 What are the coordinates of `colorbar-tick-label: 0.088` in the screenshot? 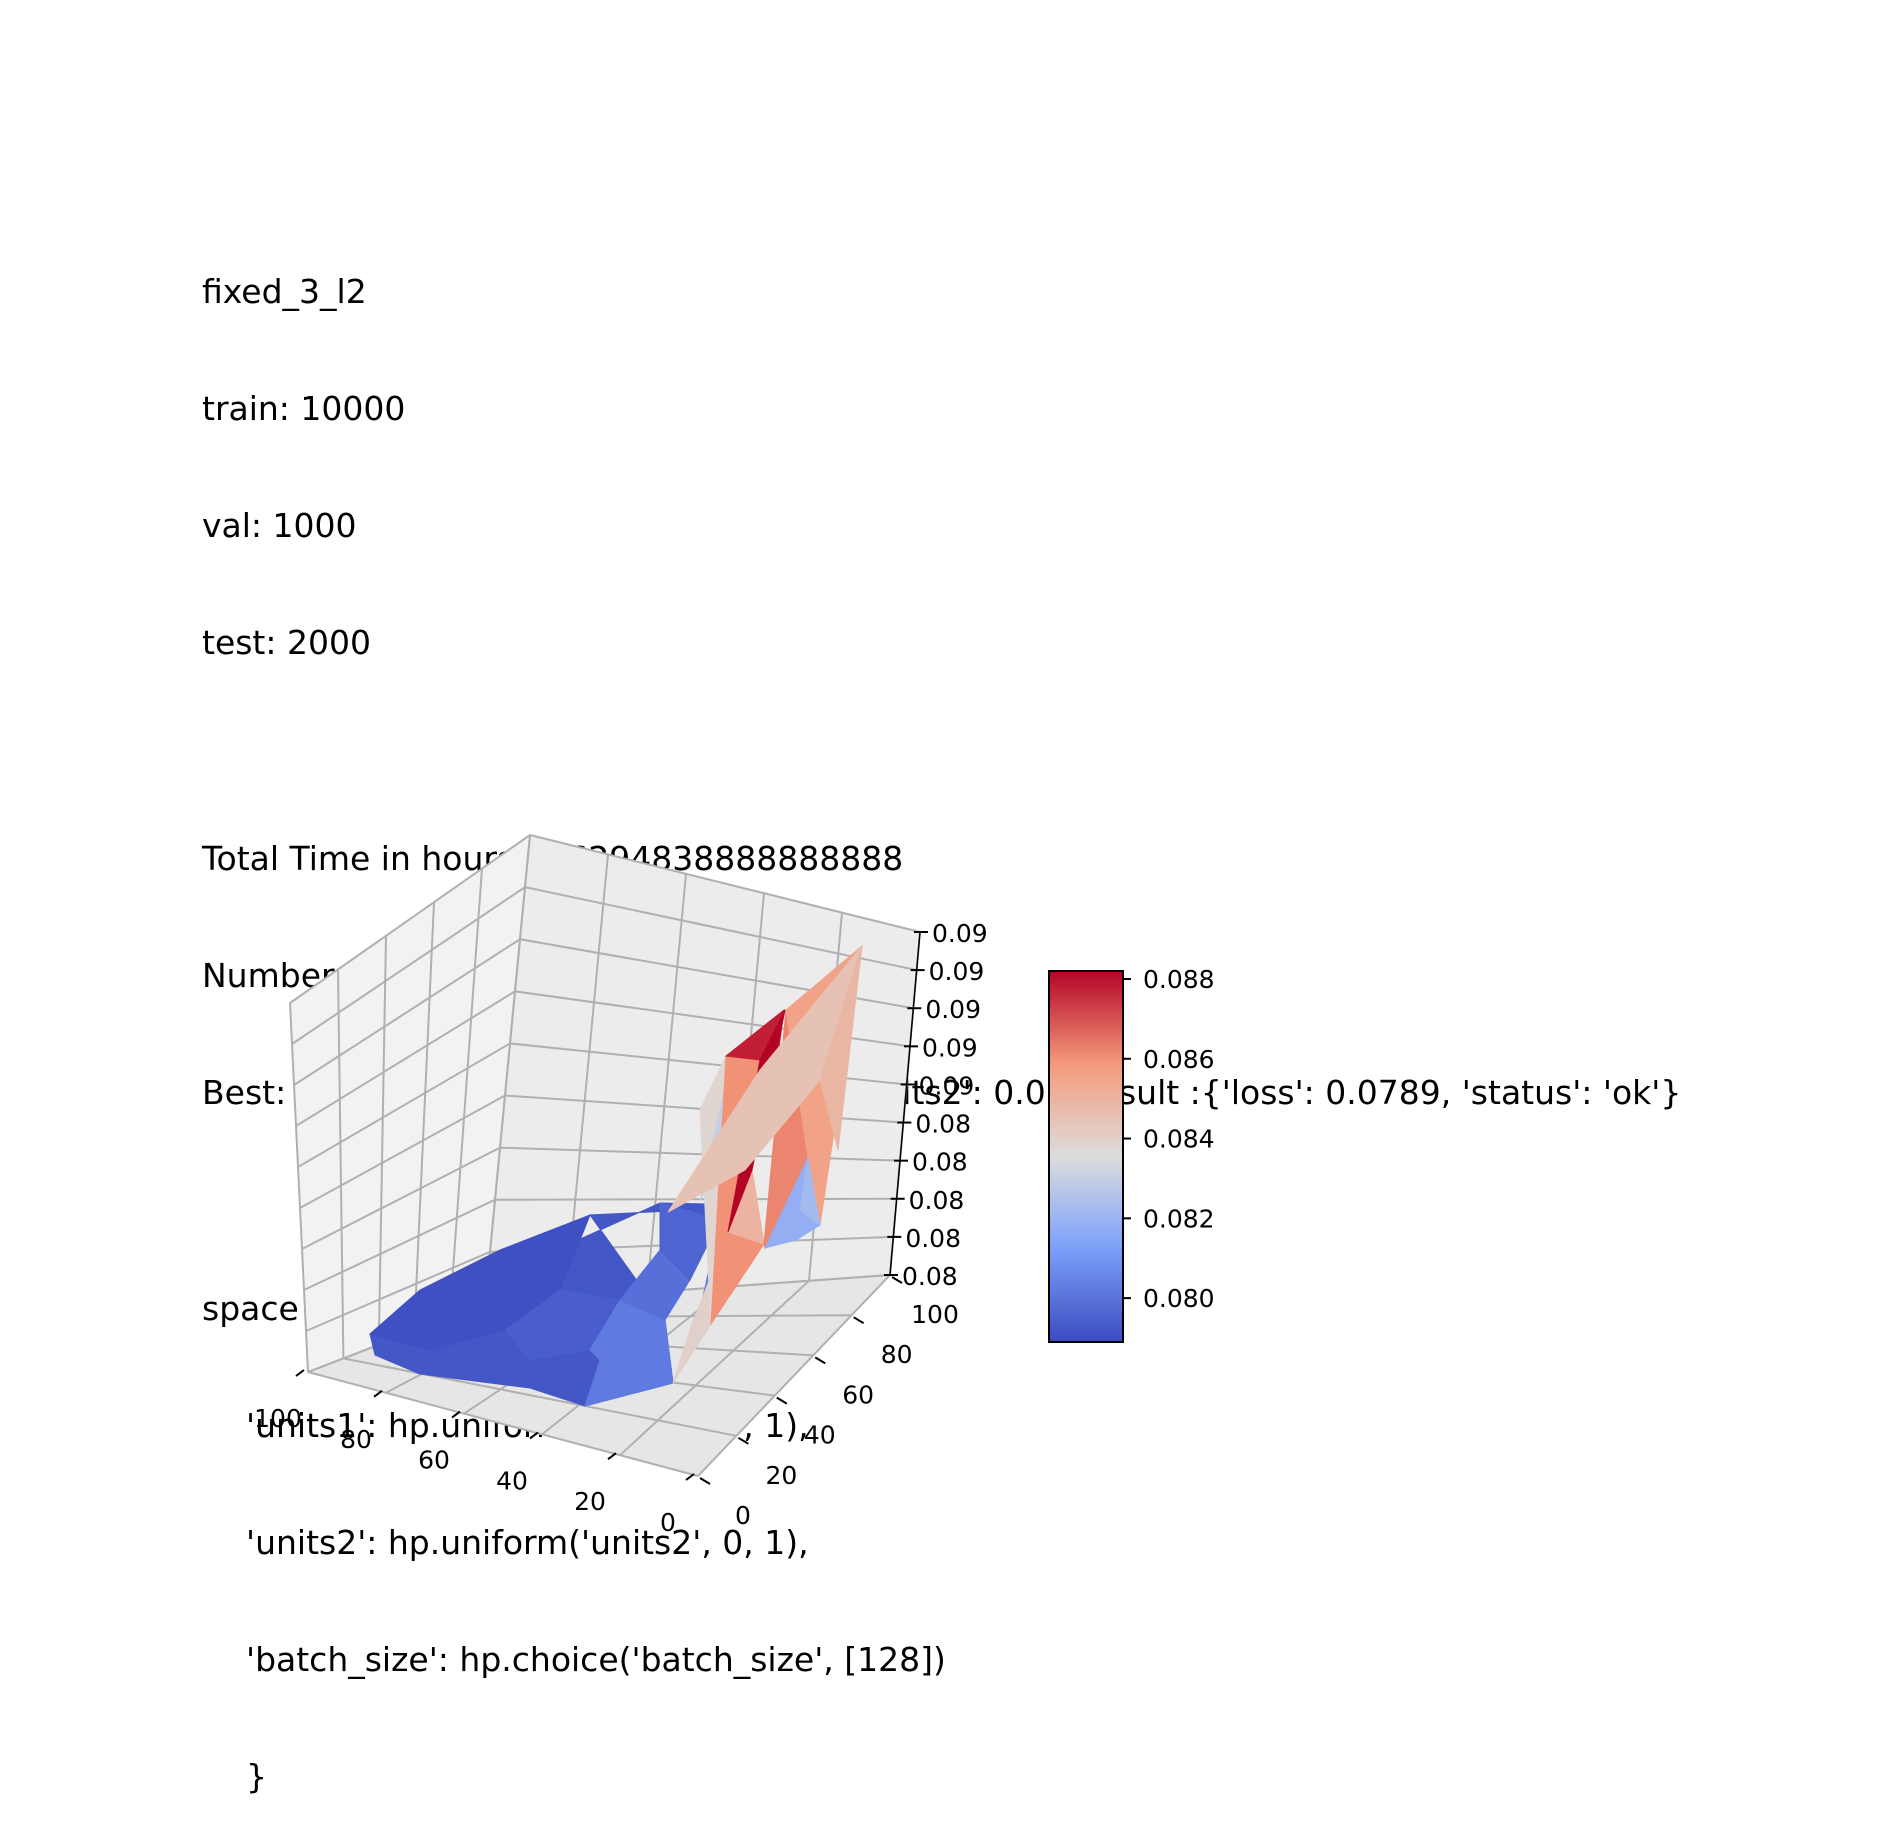 It's located at (1179, 979).